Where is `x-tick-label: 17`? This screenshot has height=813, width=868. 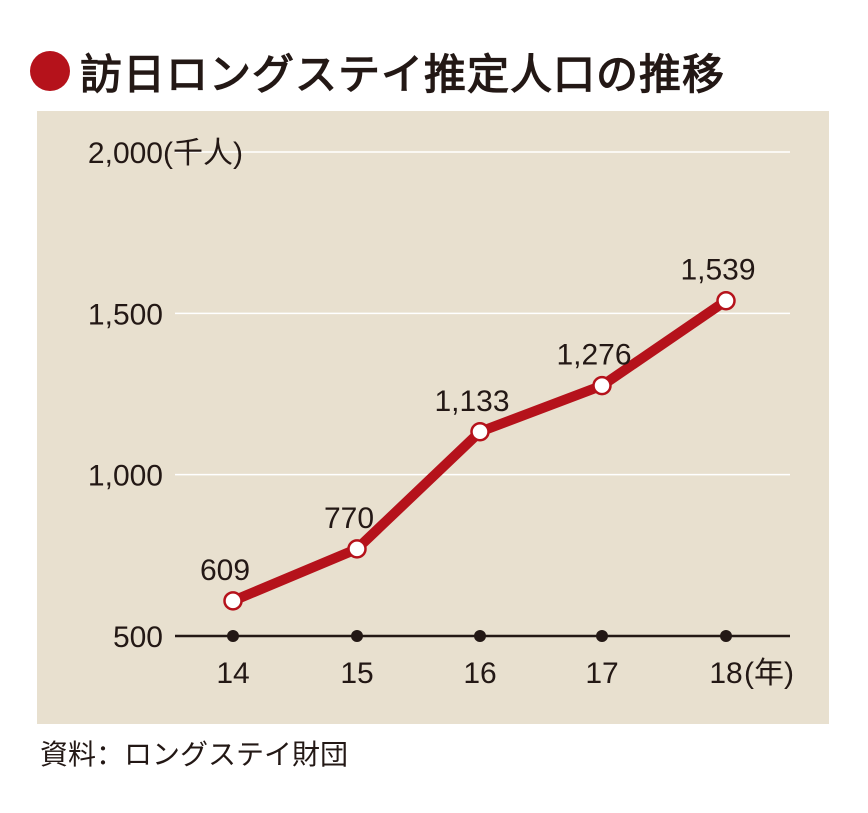
x-tick-label: 17 is located at coordinates (601, 673).